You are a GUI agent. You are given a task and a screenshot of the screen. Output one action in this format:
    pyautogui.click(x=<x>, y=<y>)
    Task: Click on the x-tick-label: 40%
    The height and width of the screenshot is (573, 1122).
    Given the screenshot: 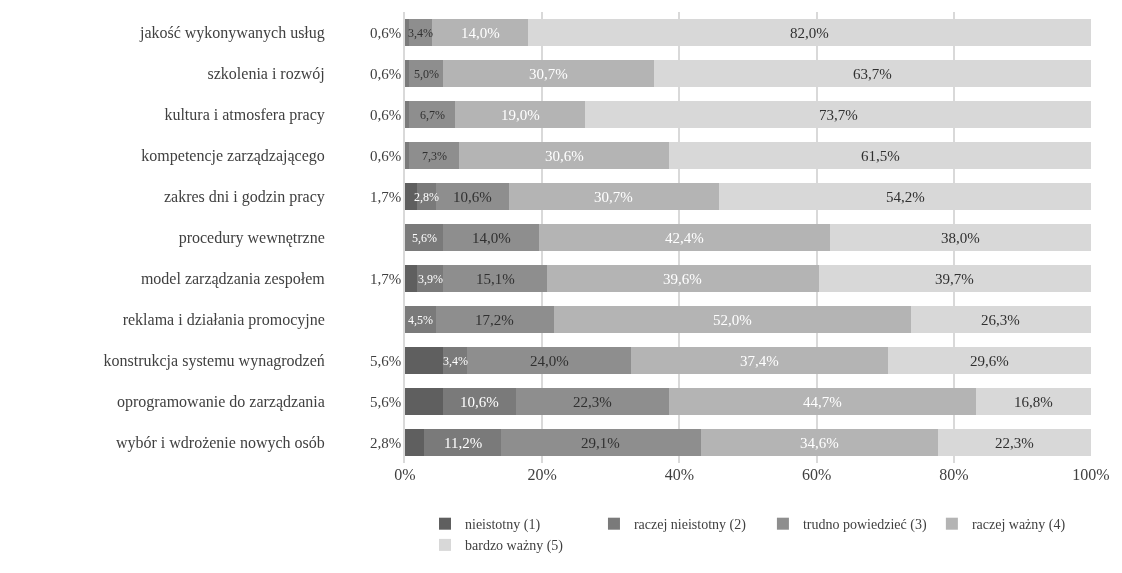 What is the action you would take?
    pyautogui.click(x=679, y=474)
    